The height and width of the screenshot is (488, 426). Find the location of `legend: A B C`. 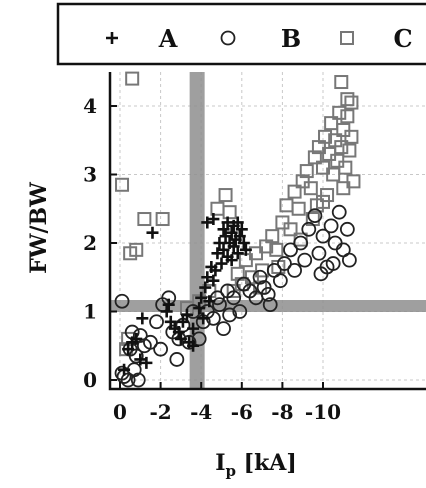

legend: A B C is located at coordinates (241, 34).